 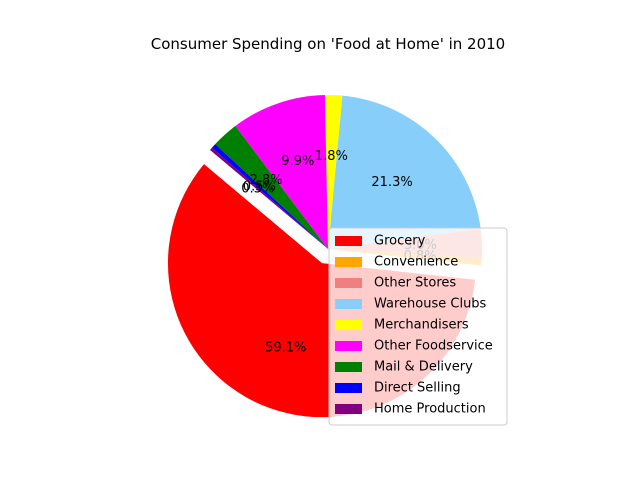 I want to click on pie-slice-direct-selling, so click(x=269, y=196).